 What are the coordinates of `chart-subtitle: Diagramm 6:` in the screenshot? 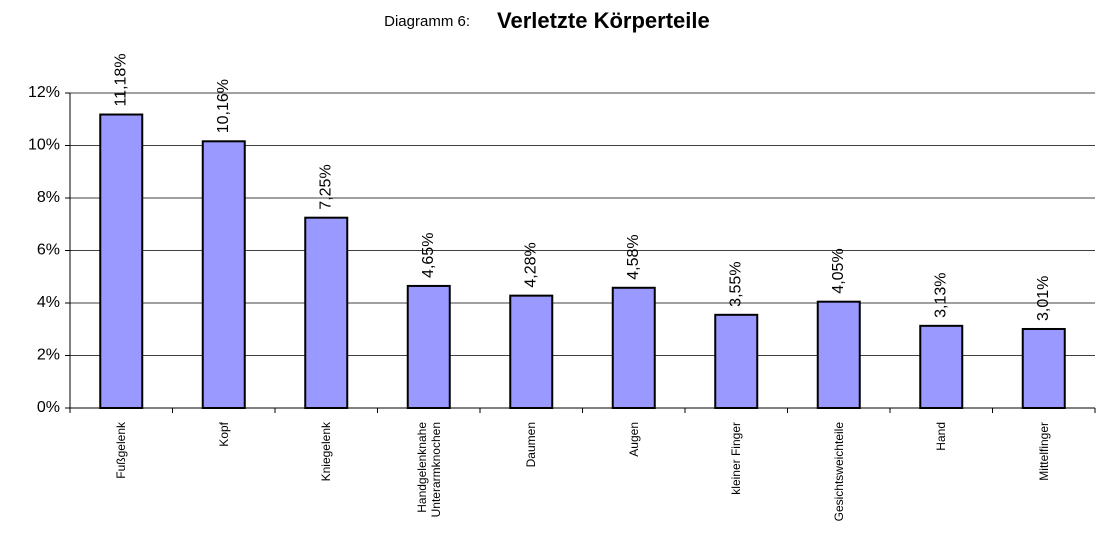 It's located at (427, 21).